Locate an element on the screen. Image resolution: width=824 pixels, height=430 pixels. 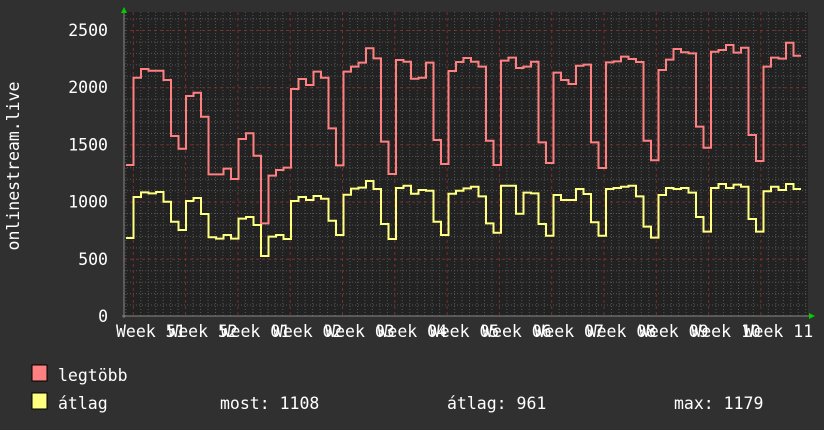
y-tick-label: 0 is located at coordinates (103, 316).